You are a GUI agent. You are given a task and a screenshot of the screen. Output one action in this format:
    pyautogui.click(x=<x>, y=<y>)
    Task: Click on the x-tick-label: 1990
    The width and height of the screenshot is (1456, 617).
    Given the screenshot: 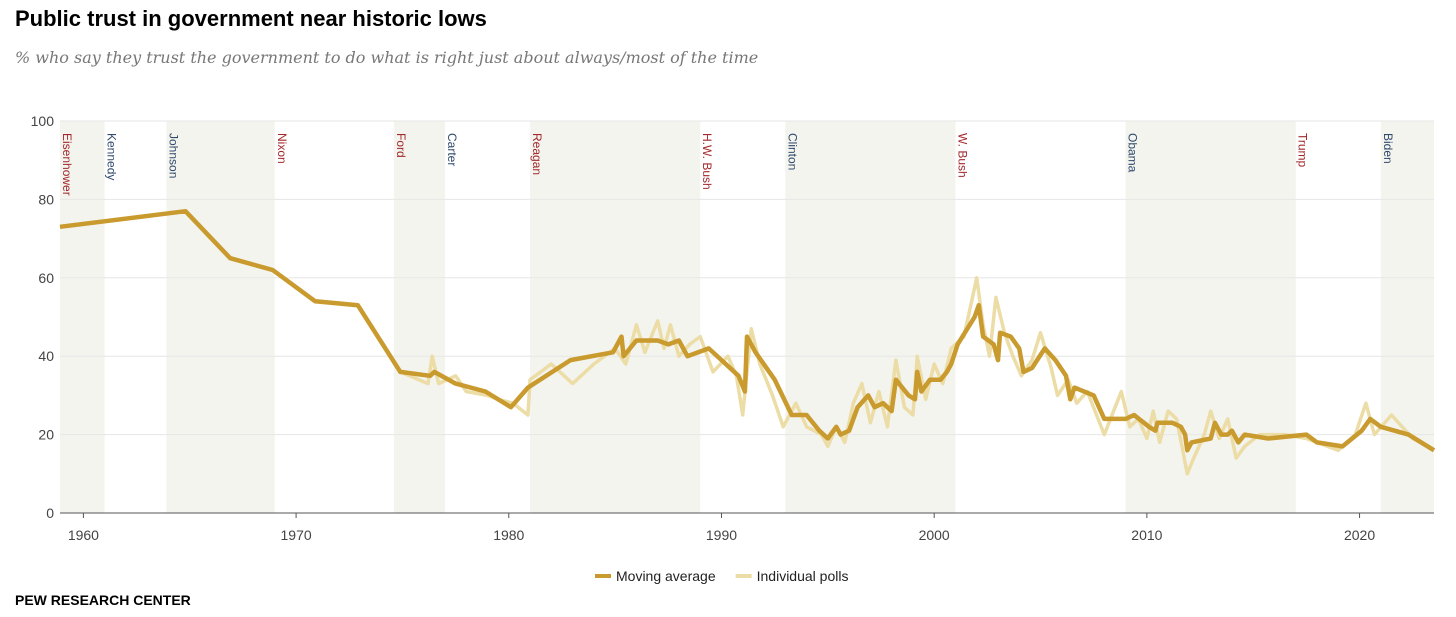 What is the action you would take?
    pyautogui.click(x=721, y=535)
    